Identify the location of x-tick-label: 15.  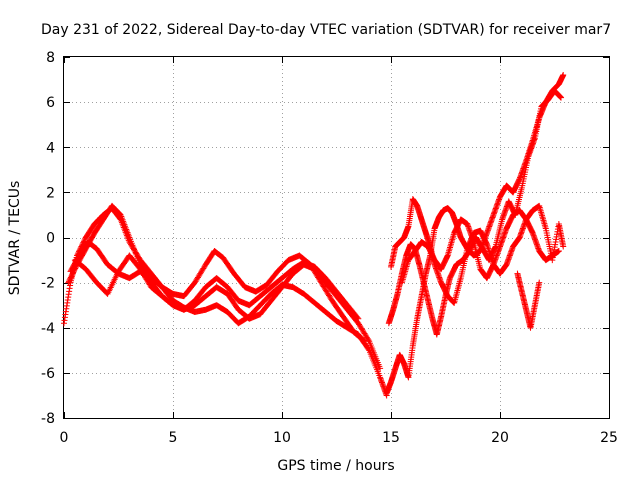
(391, 438).